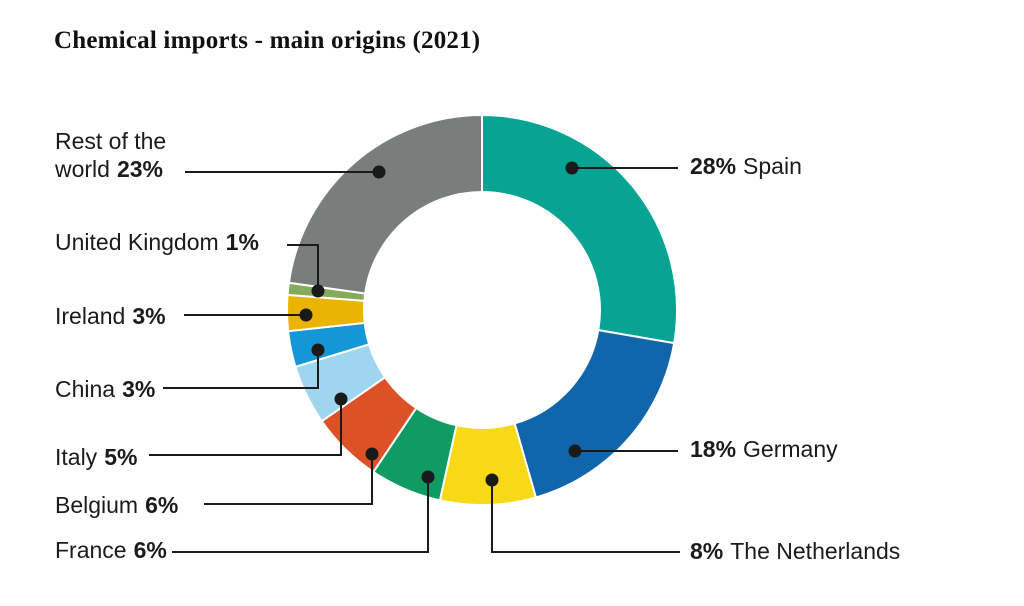  Describe the element at coordinates (341, 399) in the screenshot. I see `callout-dot-italy` at that location.